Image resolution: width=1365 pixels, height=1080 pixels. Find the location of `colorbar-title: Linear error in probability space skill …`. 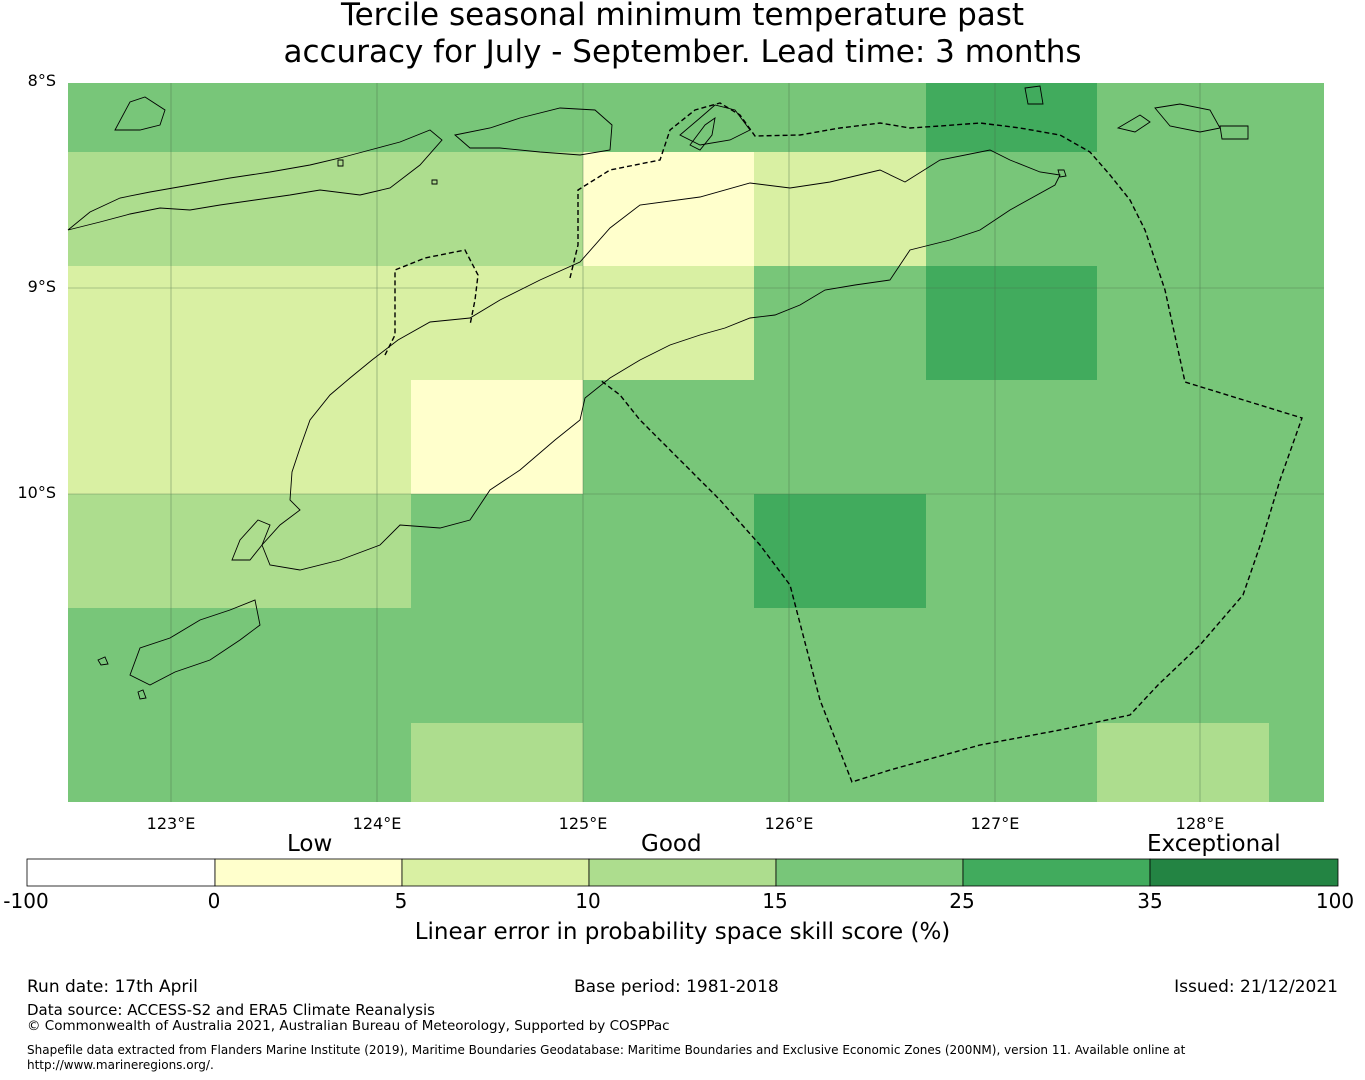

colorbar-title: Linear error in probability space skill … is located at coordinates (682, 932).